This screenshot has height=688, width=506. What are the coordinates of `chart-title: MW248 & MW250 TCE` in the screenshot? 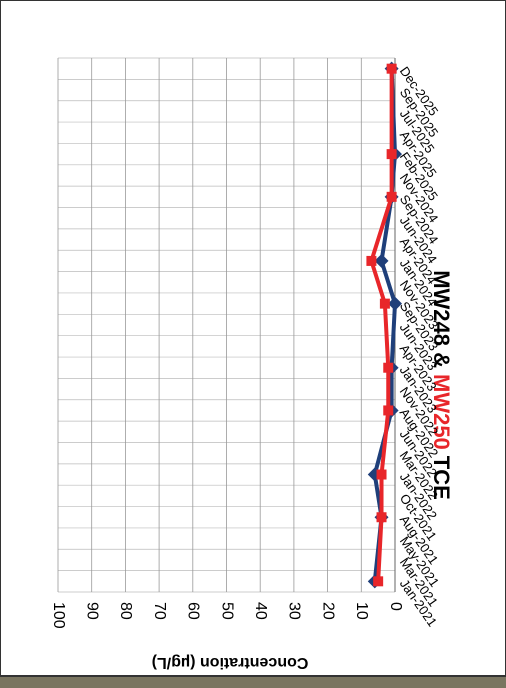 It's located at (441, 385).